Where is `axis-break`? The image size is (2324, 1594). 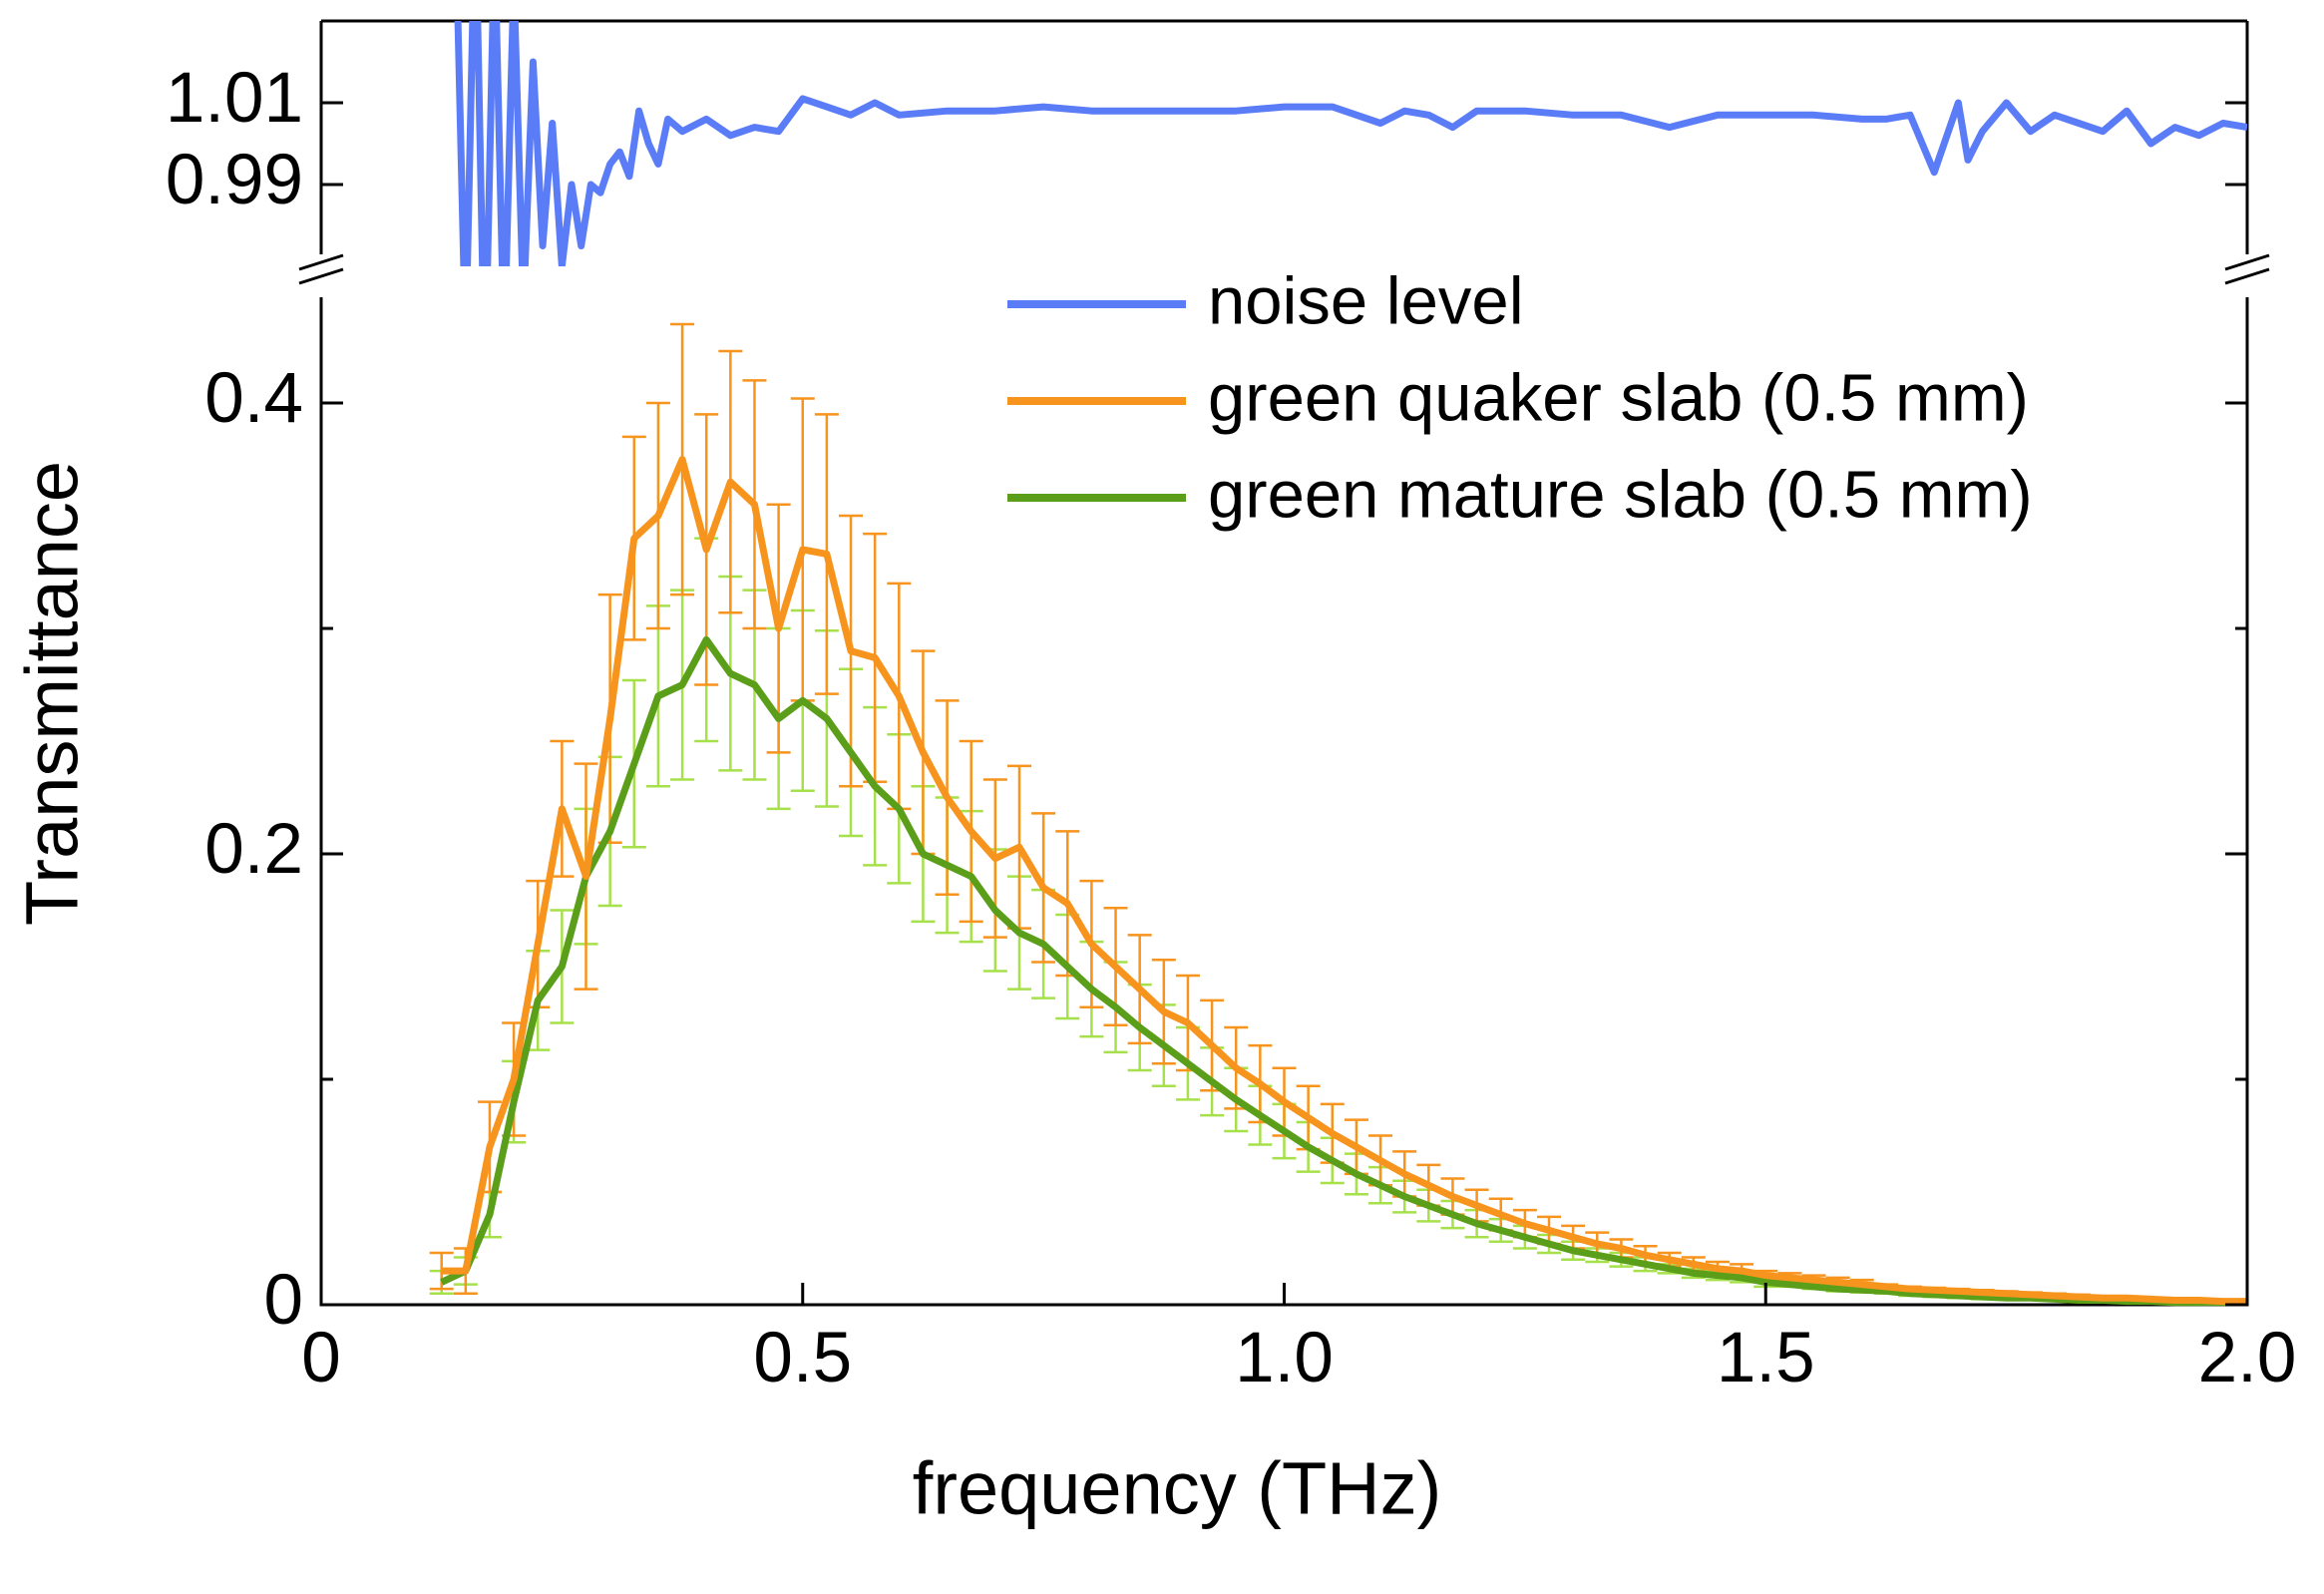 axis-break is located at coordinates (1284, 269).